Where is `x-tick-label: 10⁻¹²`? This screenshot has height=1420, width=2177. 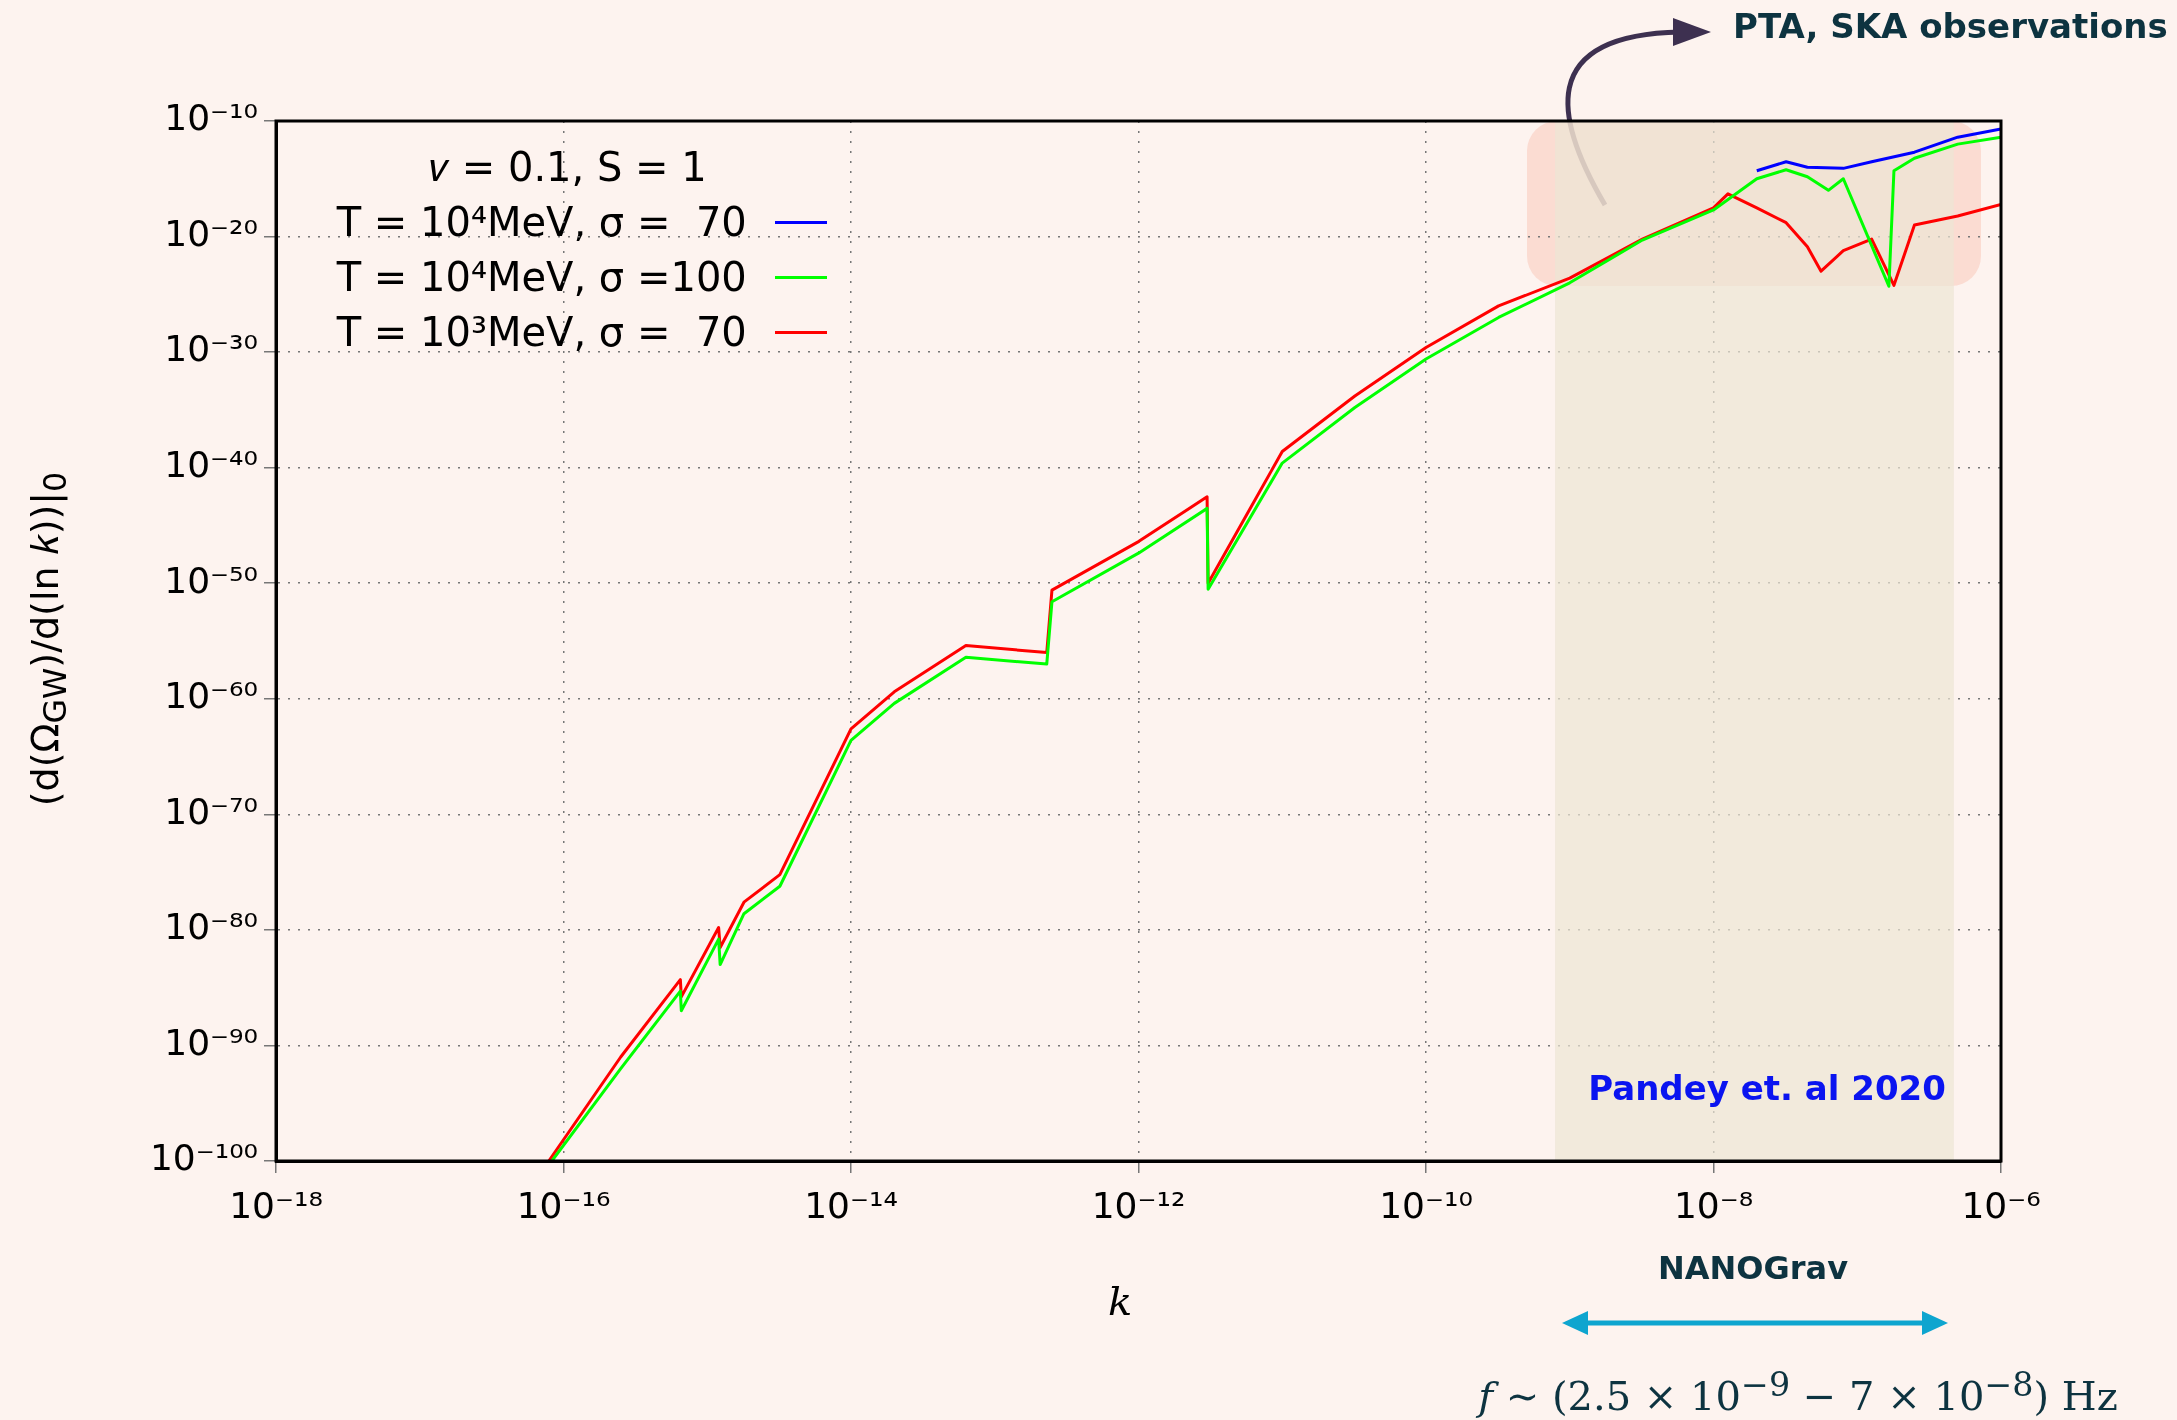
x-tick-label: 10⁻¹² is located at coordinates (1138, 1205).